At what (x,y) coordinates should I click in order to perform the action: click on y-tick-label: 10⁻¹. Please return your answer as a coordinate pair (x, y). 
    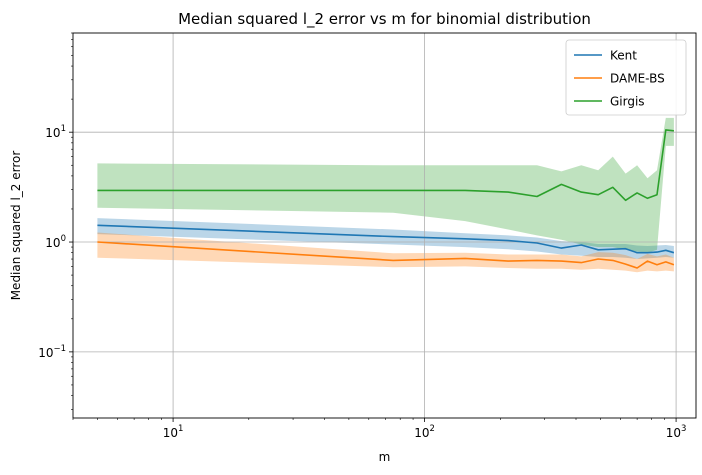
    Looking at the image, I should click on (52, 352).